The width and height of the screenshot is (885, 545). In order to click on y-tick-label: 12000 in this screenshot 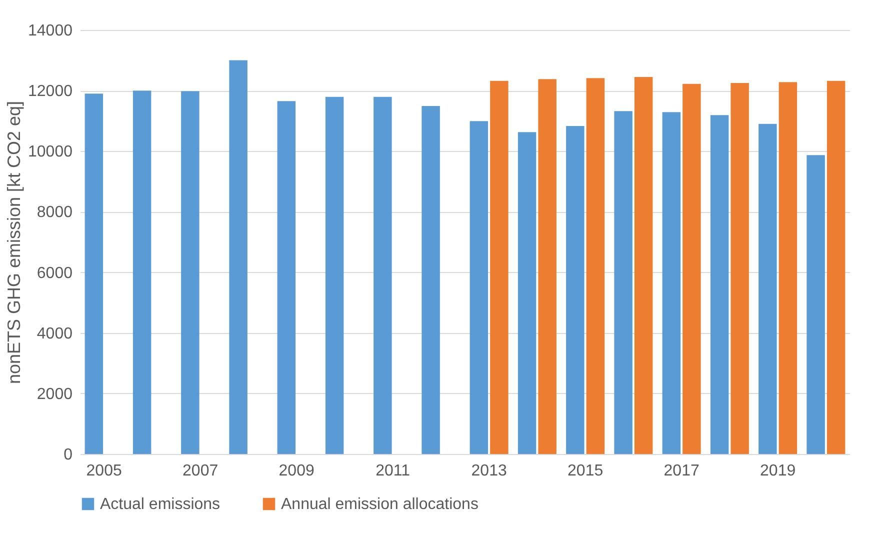, I will do `click(50, 91)`.